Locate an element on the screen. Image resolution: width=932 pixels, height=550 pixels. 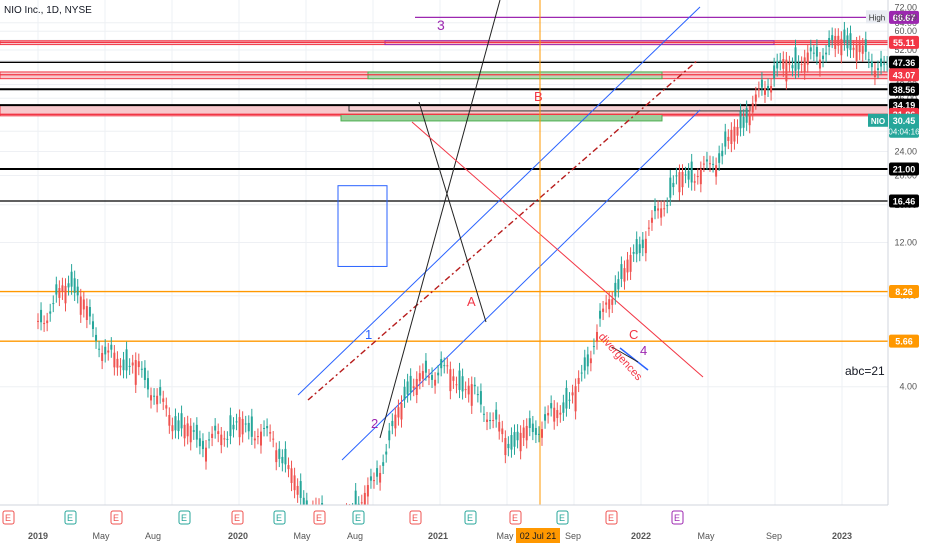
wave-label: A is located at coordinates (471, 301).